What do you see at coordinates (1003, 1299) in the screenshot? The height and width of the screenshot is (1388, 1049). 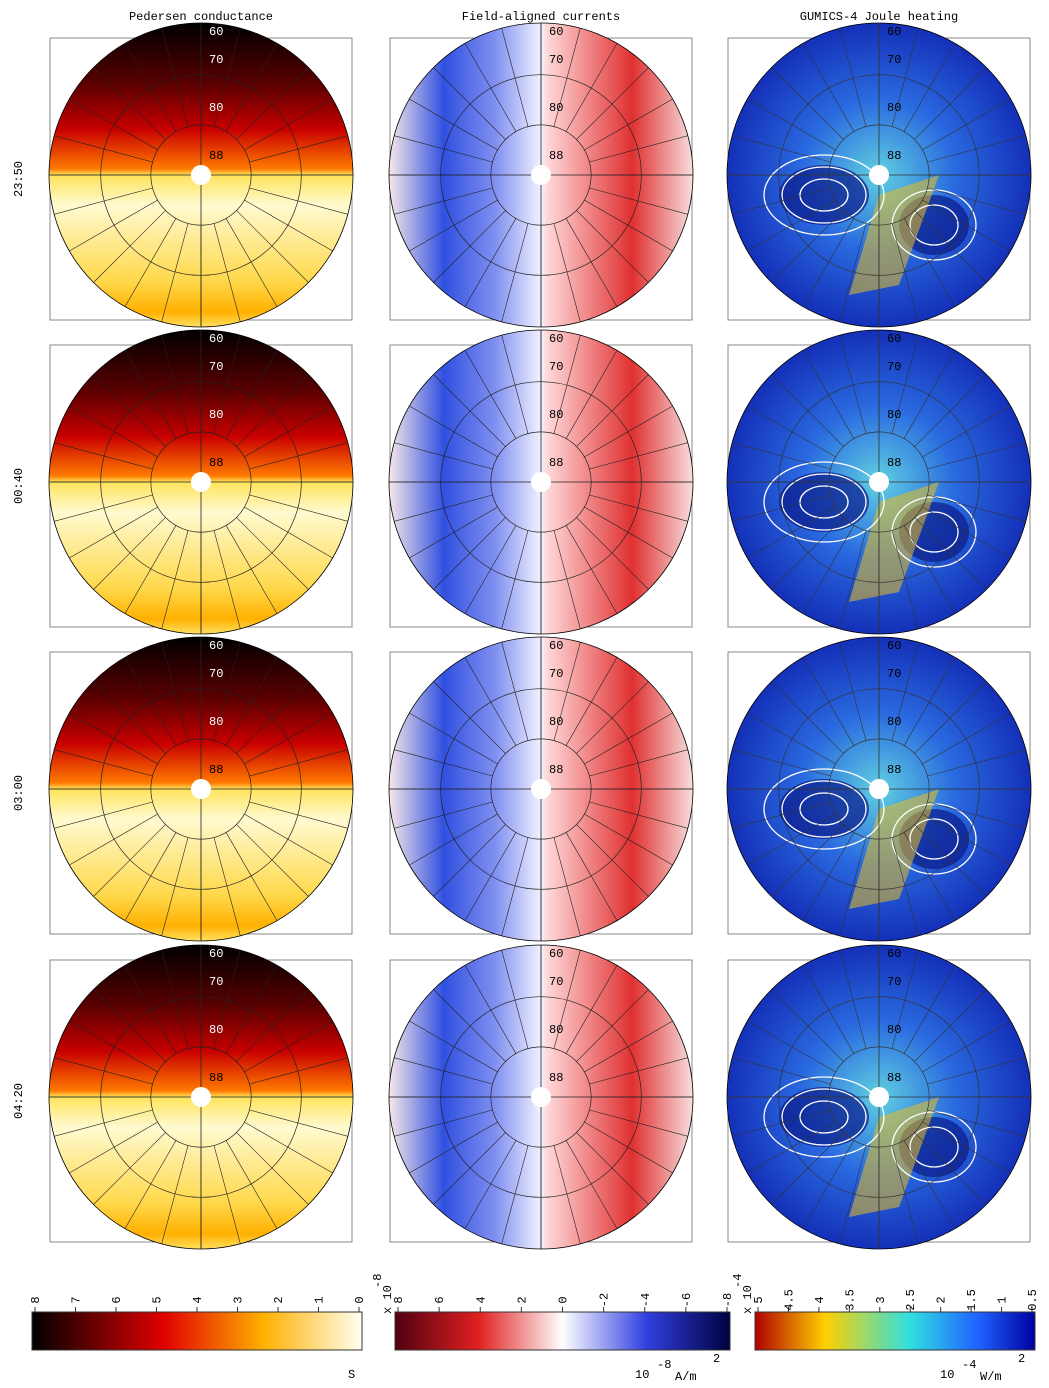 I see `colorbar-tick-label: 1` at bounding box center [1003, 1299].